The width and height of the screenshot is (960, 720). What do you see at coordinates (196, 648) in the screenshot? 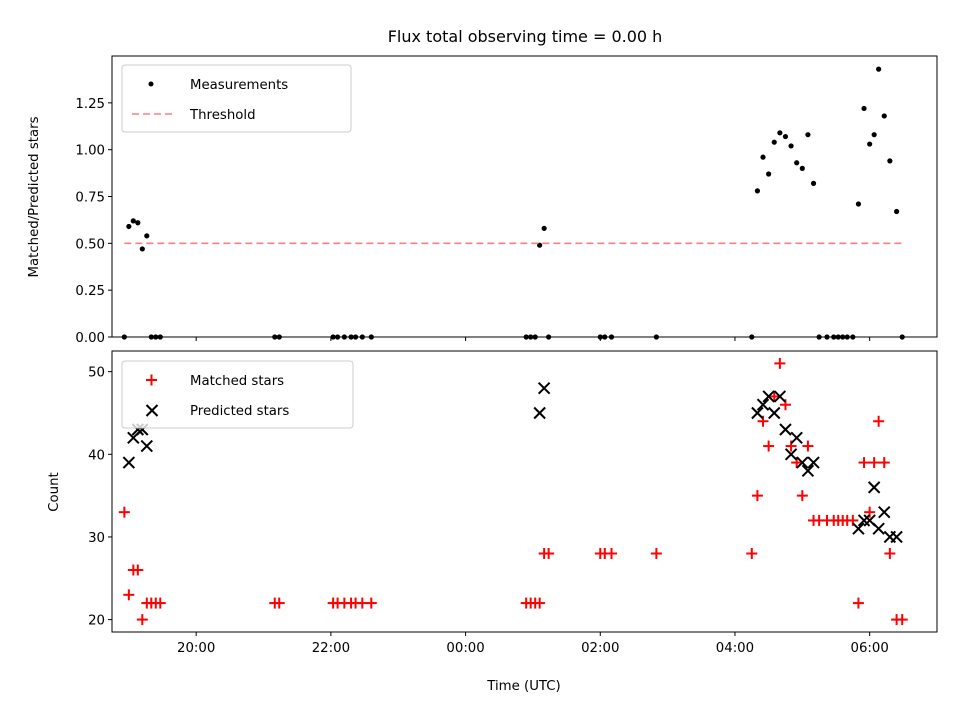
I see `x-tick-label: 20:00` at bounding box center [196, 648].